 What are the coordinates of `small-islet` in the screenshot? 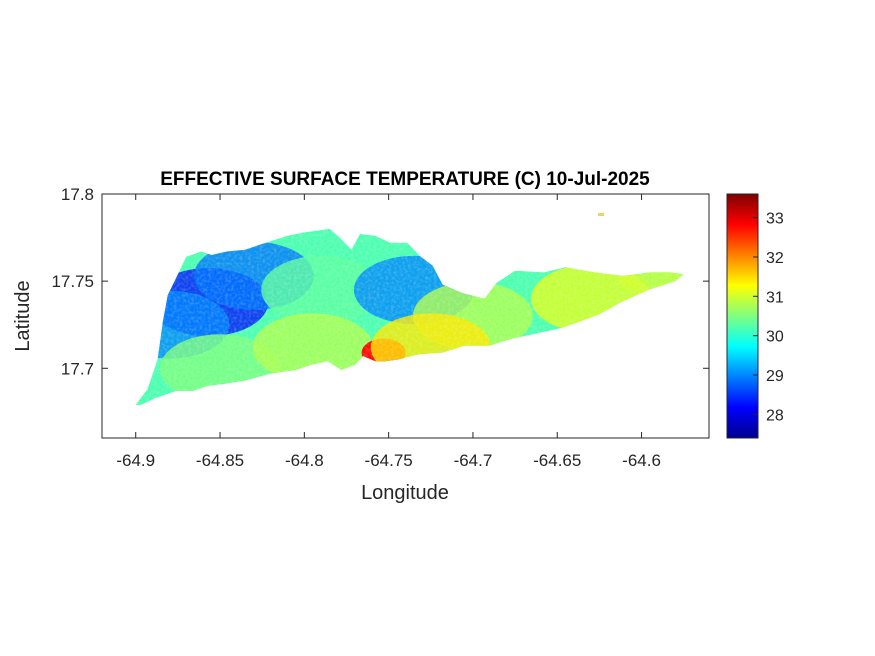 It's located at (601, 214).